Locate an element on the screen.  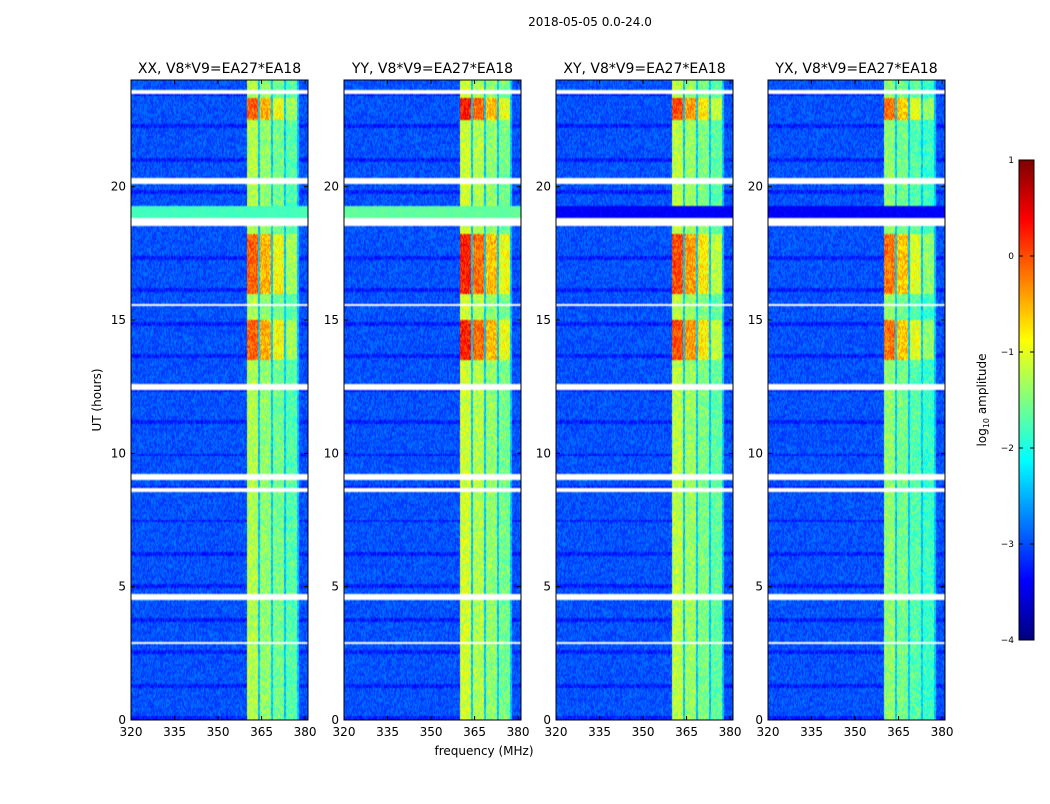
colorbar-gradient is located at coordinates (1026, 400).